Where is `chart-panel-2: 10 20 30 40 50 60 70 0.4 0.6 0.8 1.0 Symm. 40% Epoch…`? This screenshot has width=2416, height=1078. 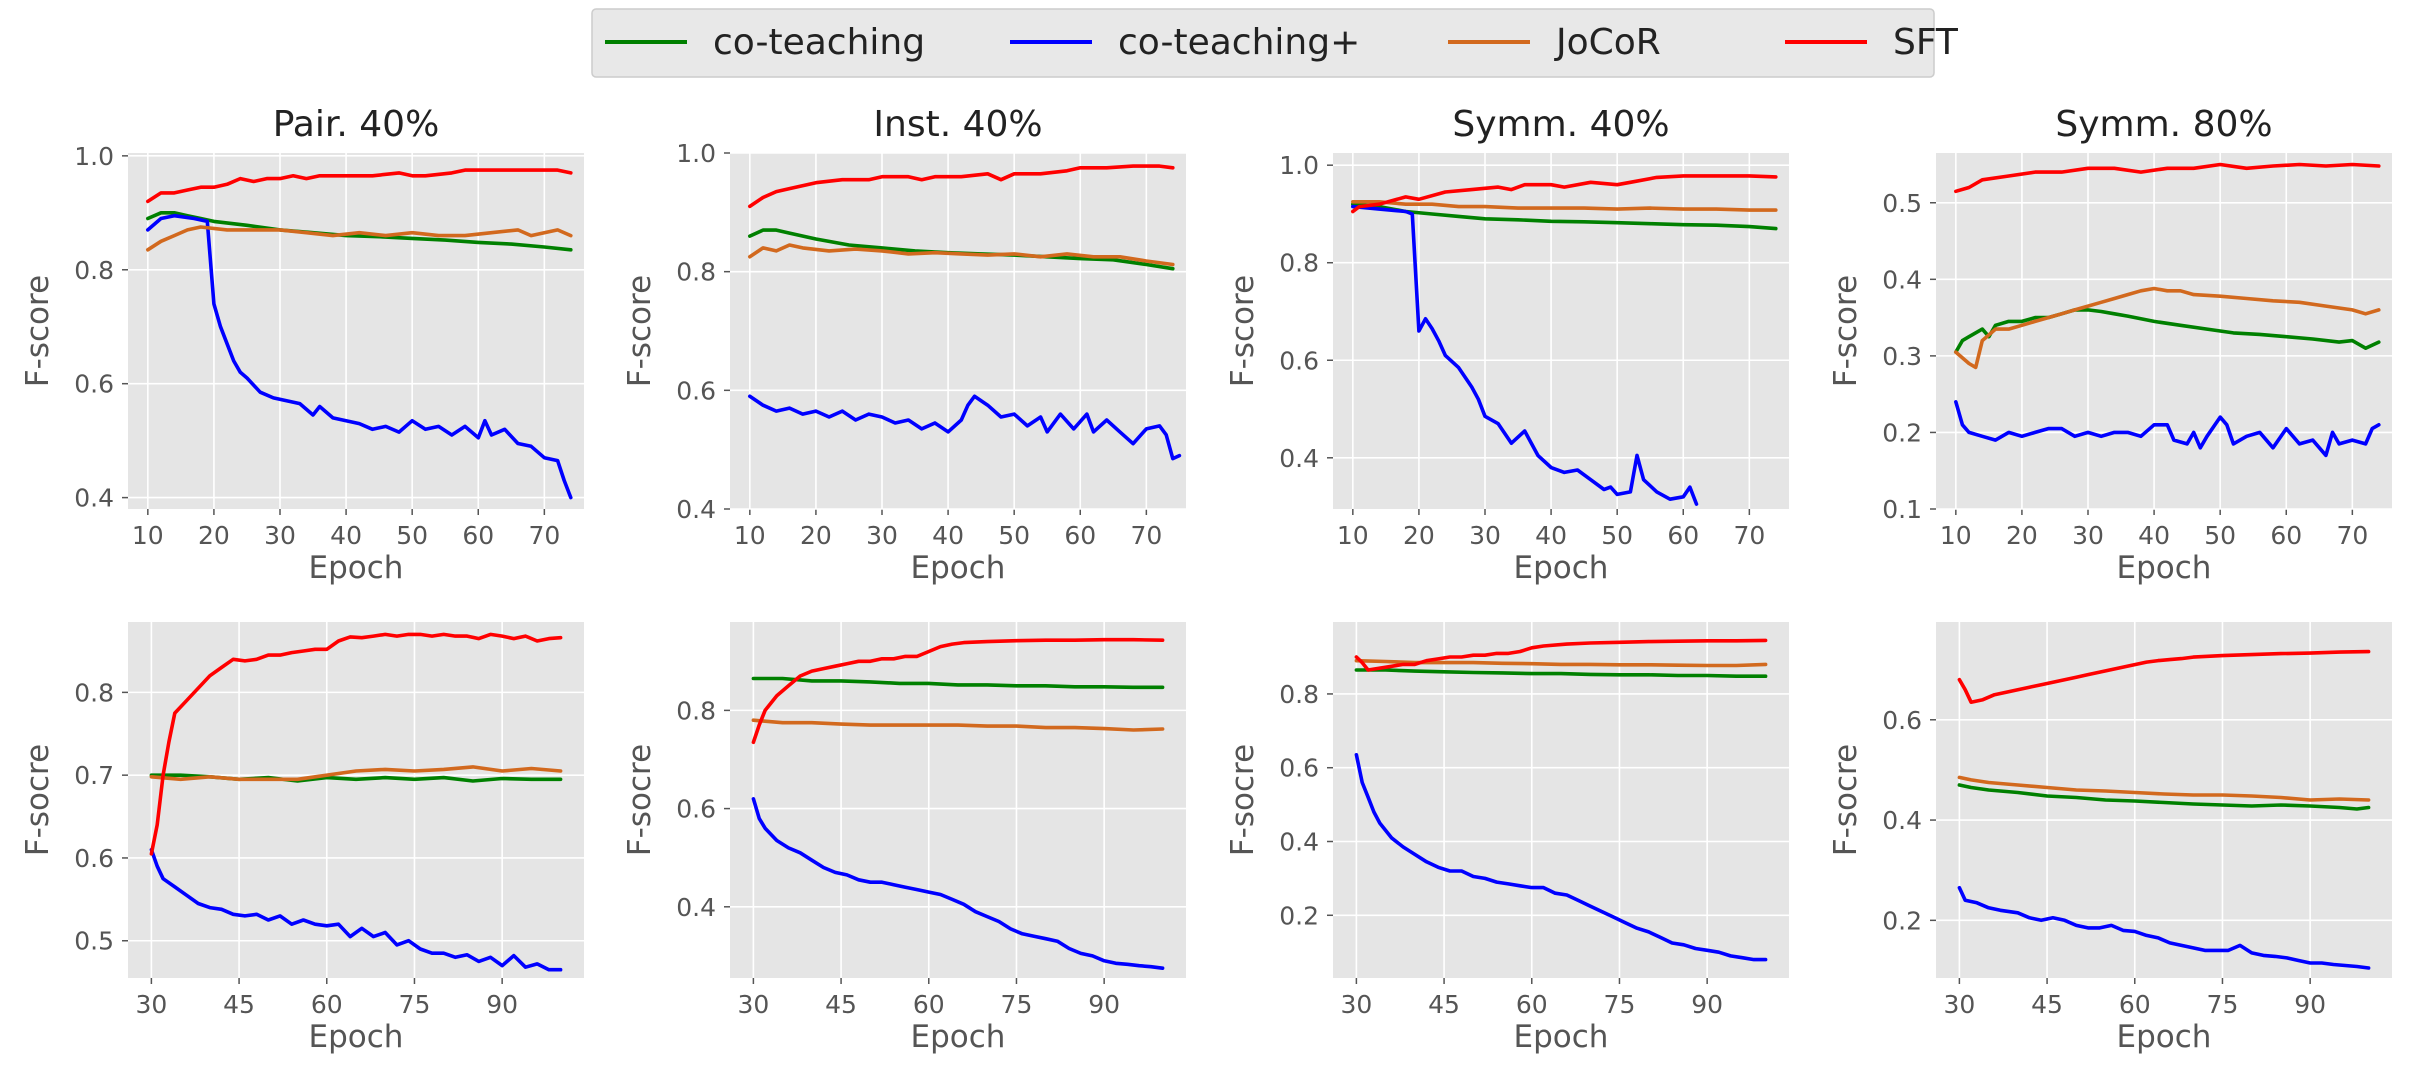 chart-panel-2: 10 20 30 40 50 60 70 0.4 0.6 0.8 1.0 Symm. 40% Epoch… is located at coordinates (1507, 345).